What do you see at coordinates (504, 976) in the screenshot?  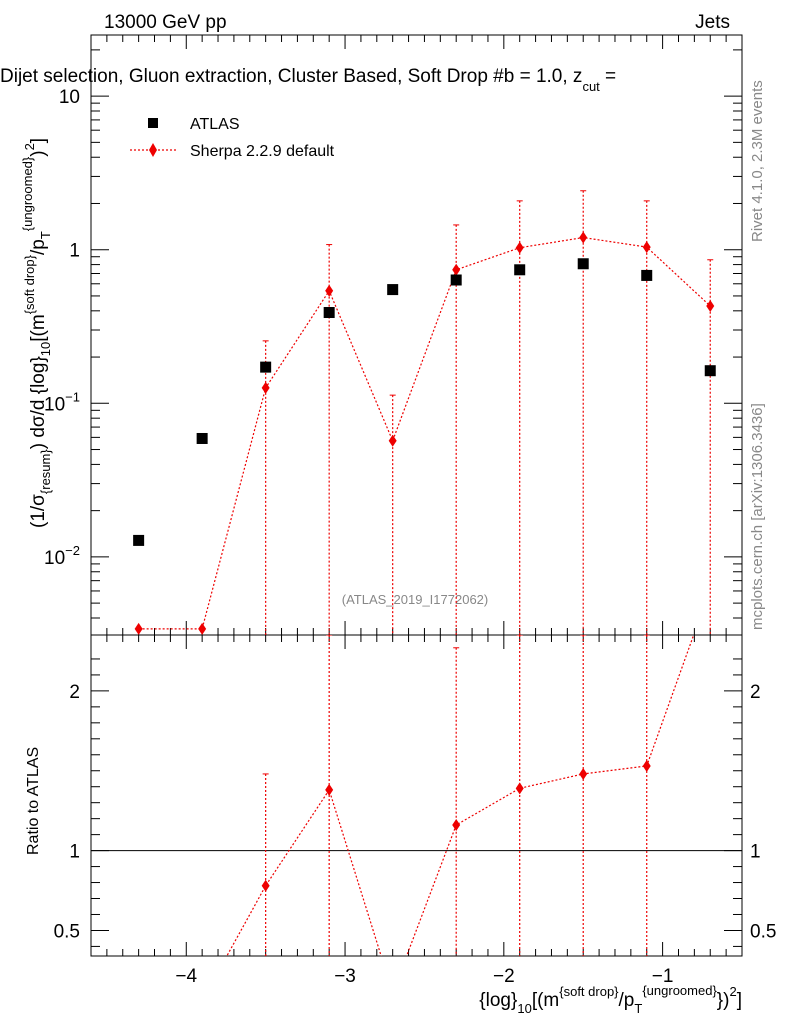 I see `x-tick-label: −2` at bounding box center [504, 976].